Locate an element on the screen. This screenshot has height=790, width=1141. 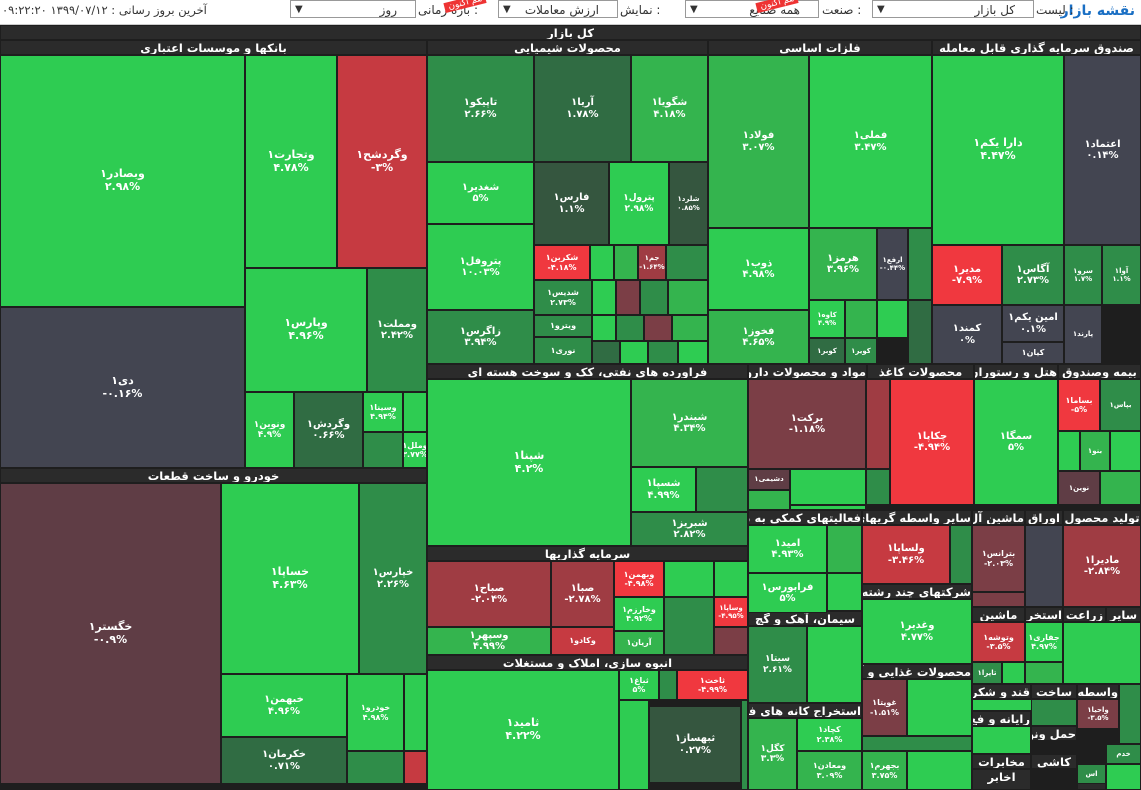
stock-tile: فرابورس۱ ۵% is located at coordinates (787, 593).